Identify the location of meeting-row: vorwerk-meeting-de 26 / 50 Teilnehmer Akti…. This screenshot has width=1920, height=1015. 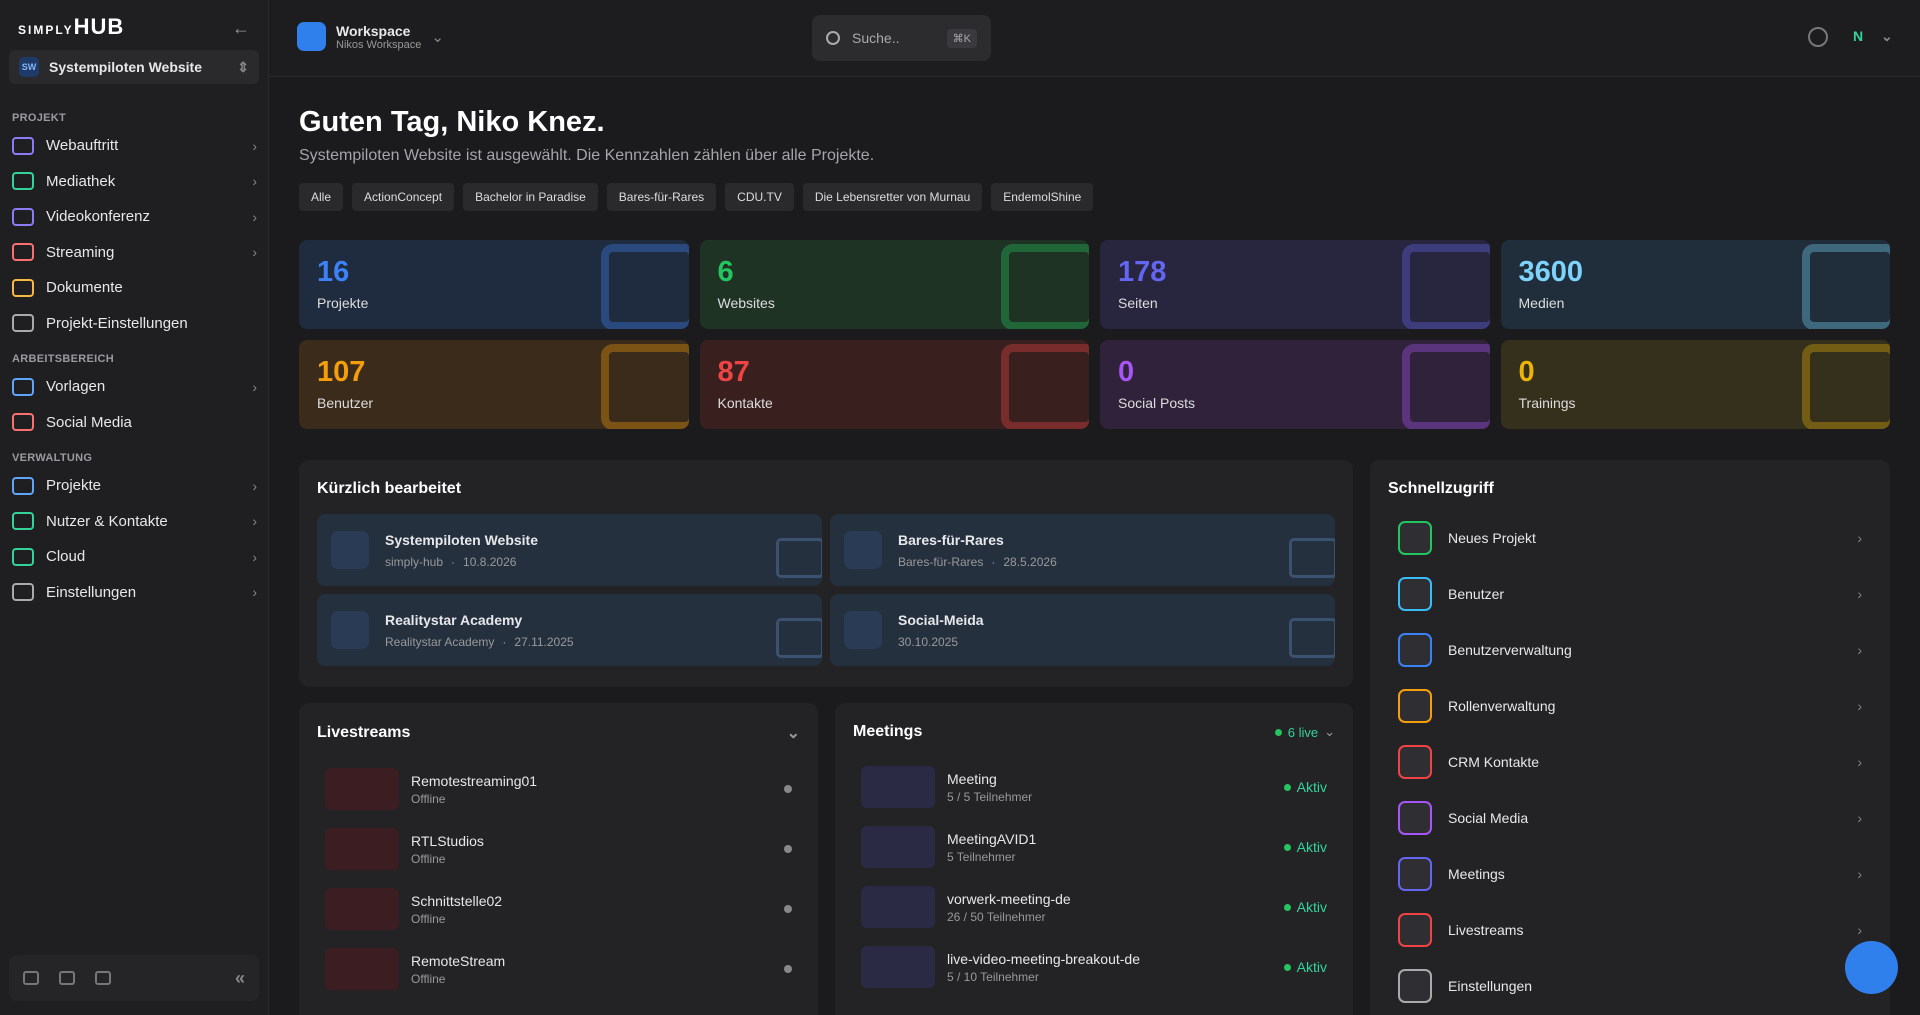
(1094, 907).